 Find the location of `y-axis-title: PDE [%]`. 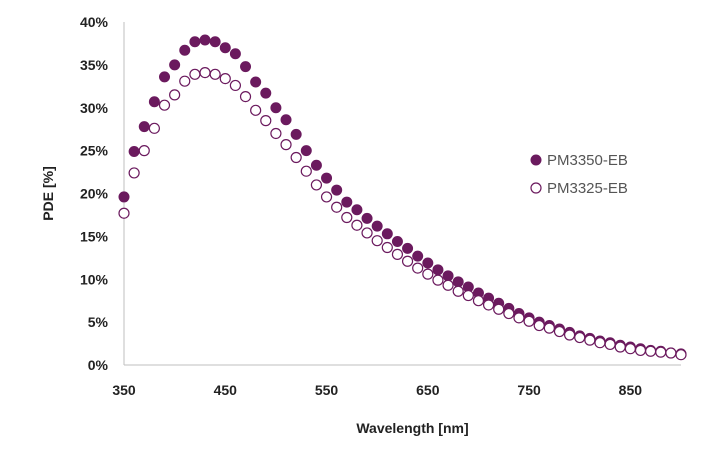

y-axis-title: PDE [%] is located at coordinates (48, 193).